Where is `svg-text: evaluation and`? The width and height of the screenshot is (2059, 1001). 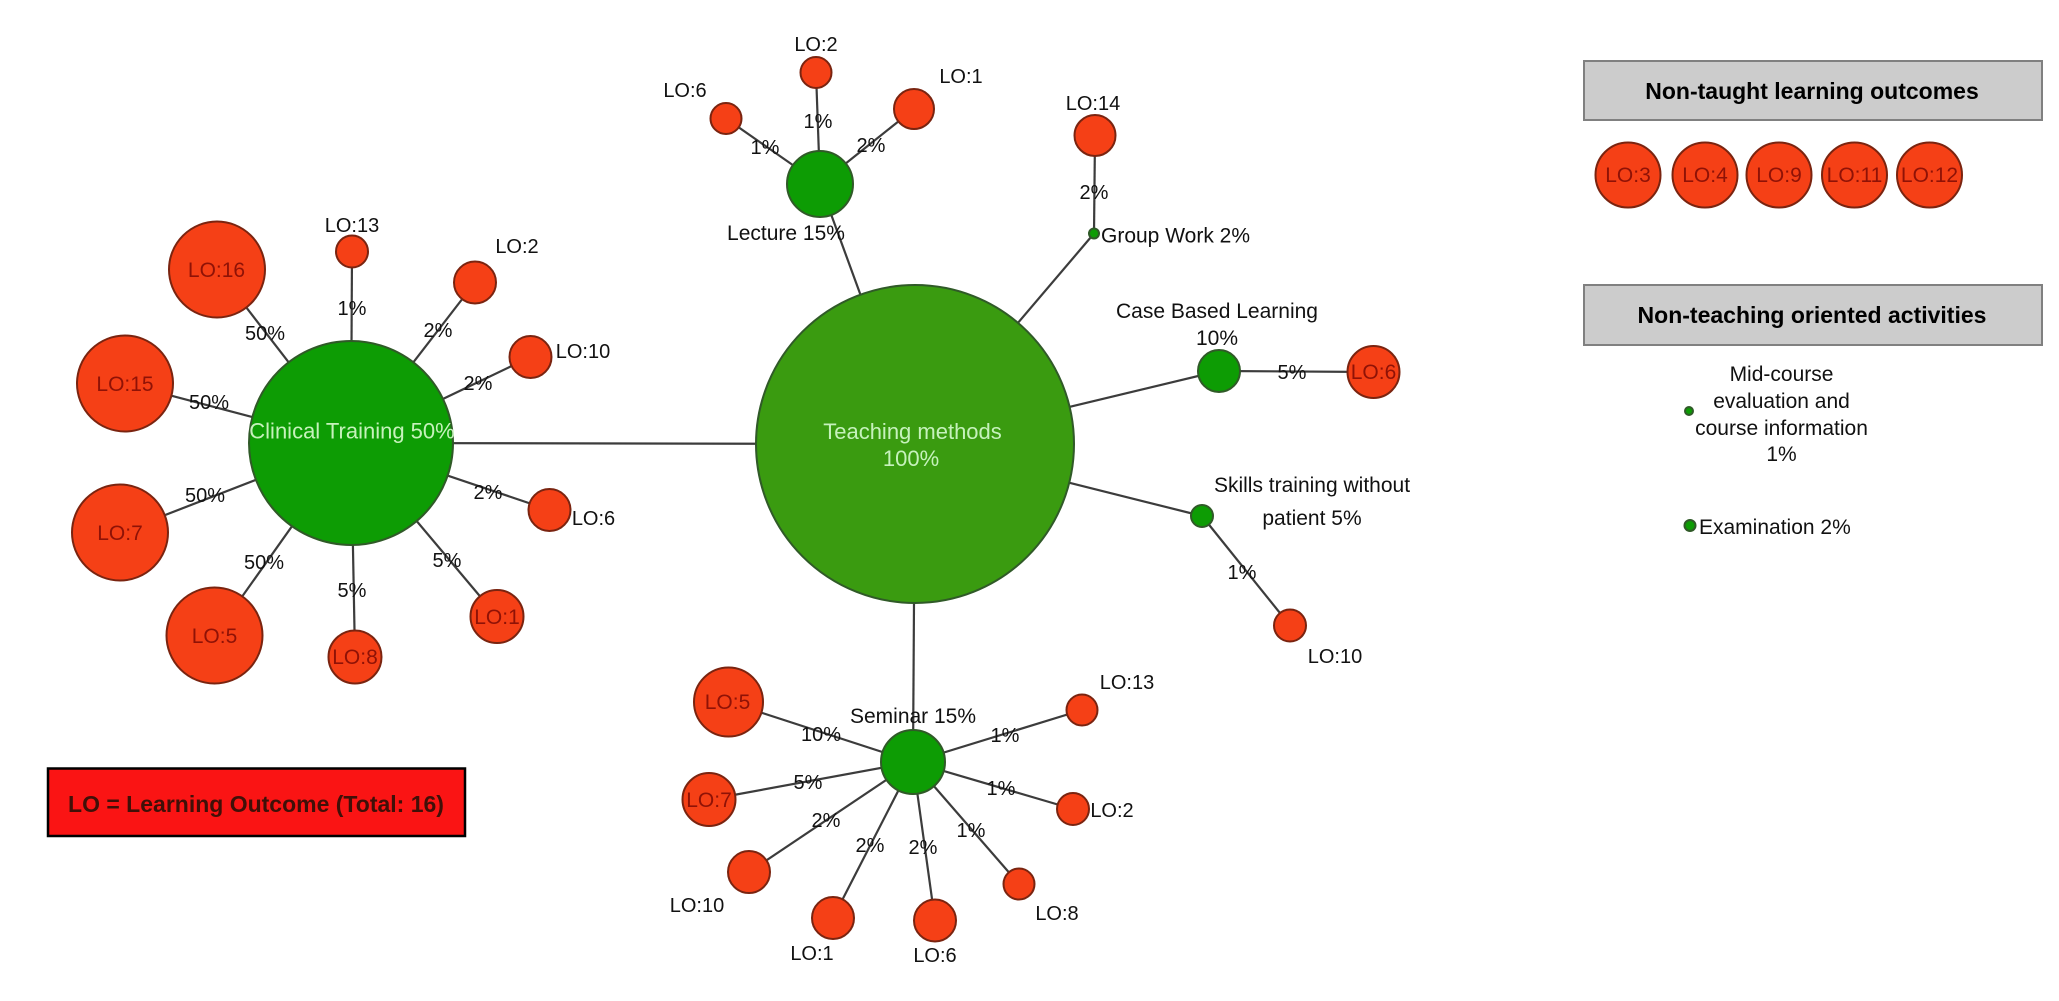
svg-text: evaluation and is located at coordinates (1781, 401).